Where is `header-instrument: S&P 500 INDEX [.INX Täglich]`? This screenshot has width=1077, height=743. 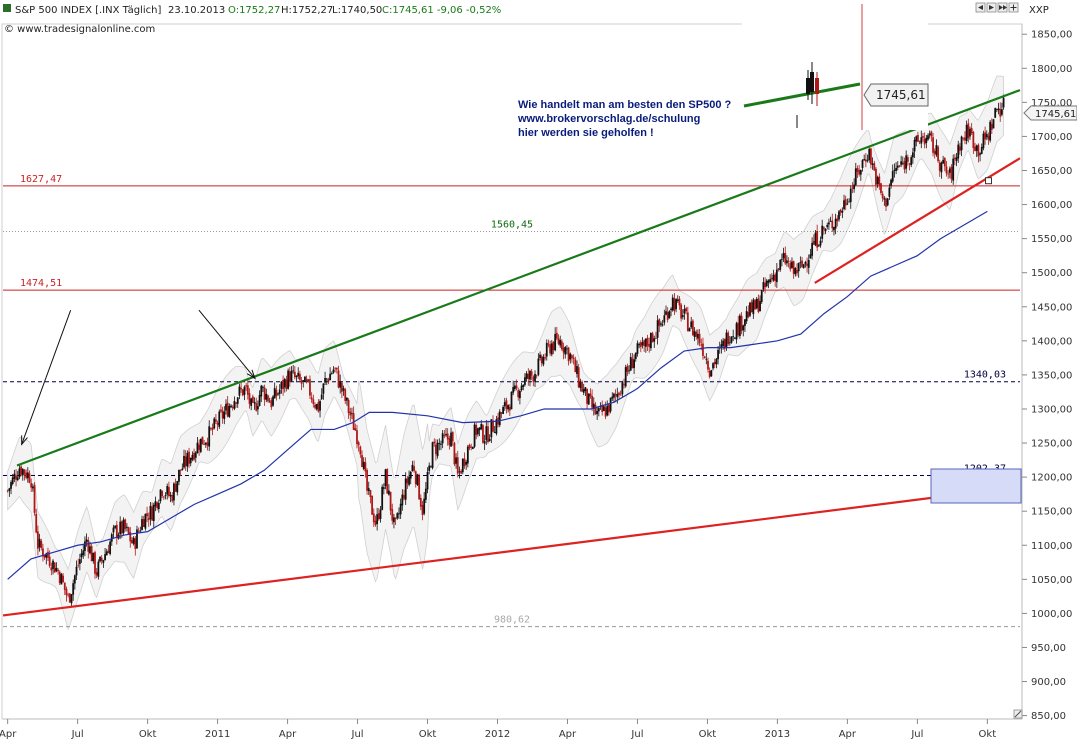 header-instrument: S&P 500 INDEX [.INX Täglich] is located at coordinates (88, 10).